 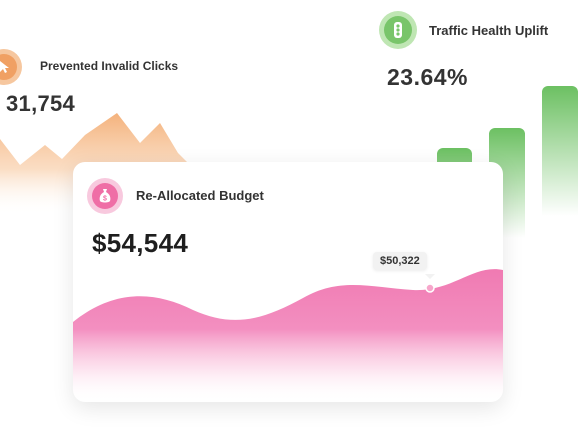 I want to click on reallocated-budget-value: $54,544, so click(x=140, y=243).